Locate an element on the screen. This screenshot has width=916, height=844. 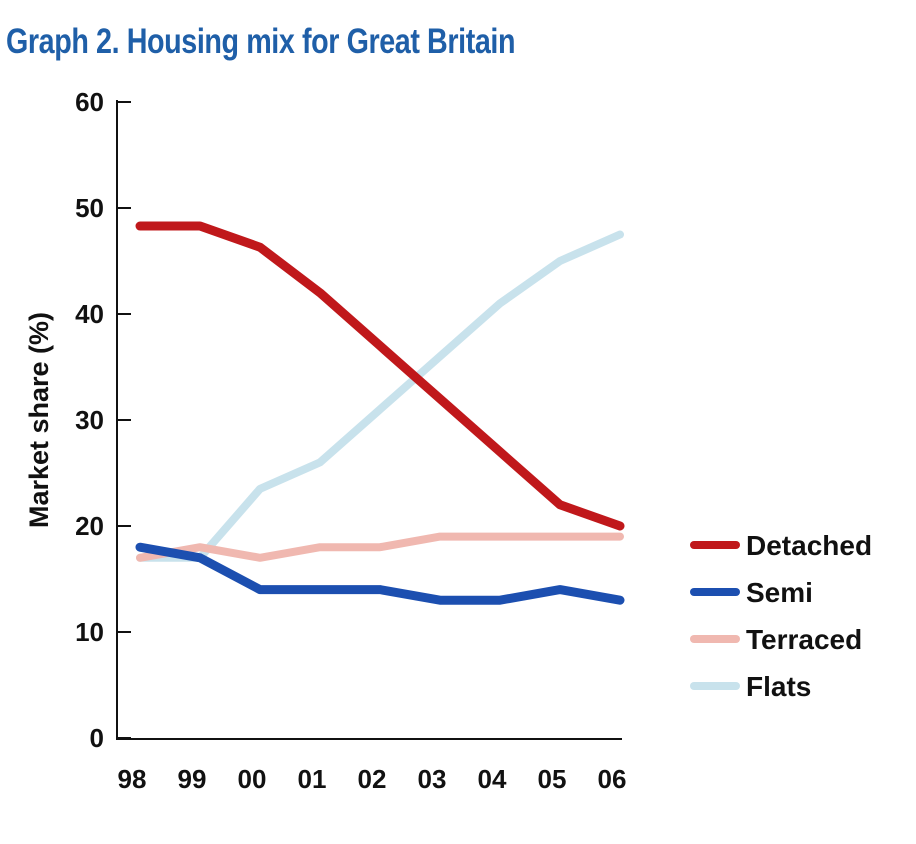
y-axis-label: Market share (%) is located at coordinates (39, 420).